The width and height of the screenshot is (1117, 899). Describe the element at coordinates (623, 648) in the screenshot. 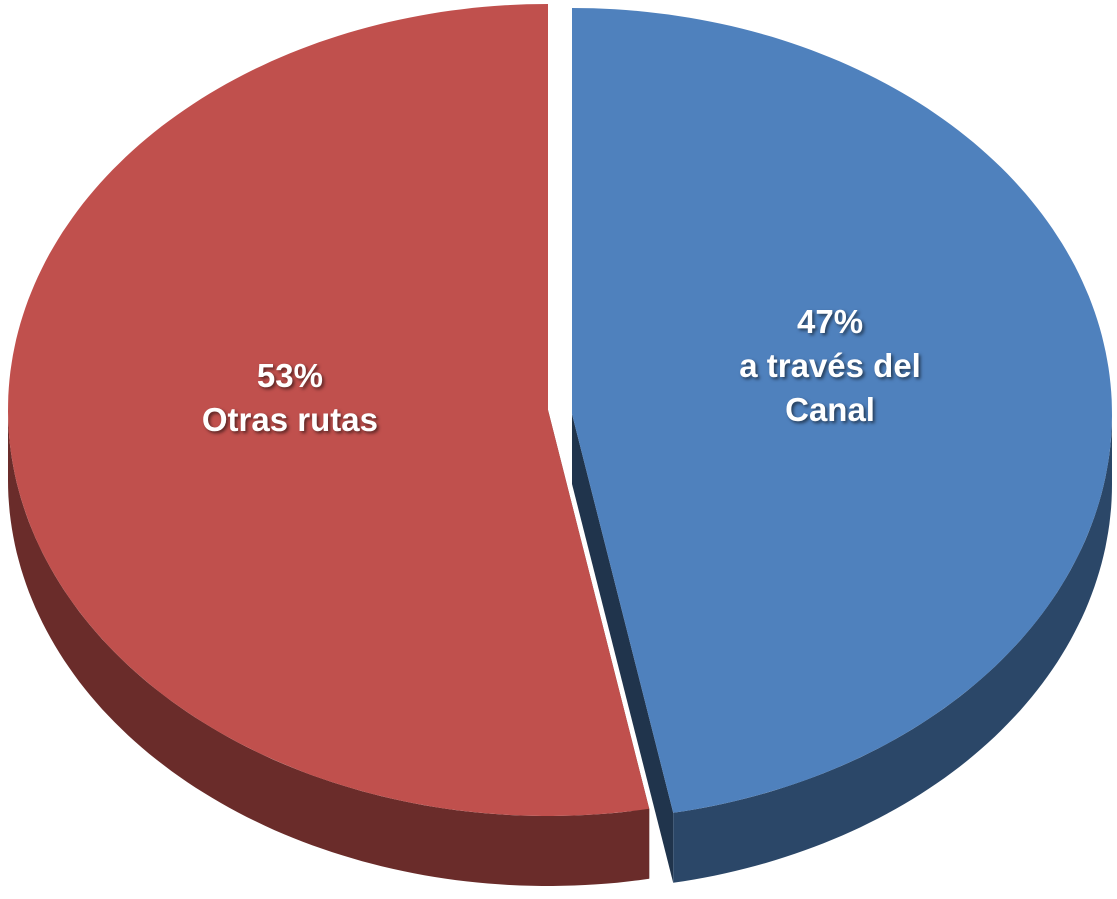

I see `slice-side` at that location.